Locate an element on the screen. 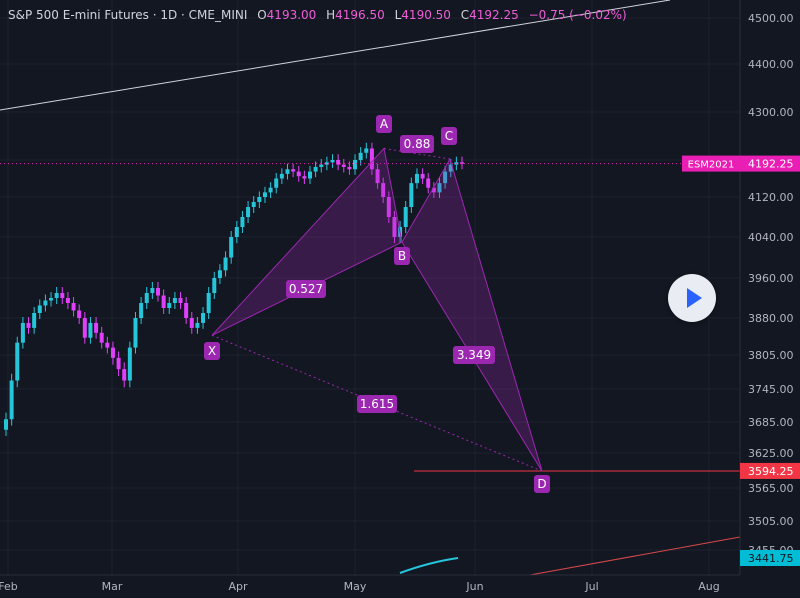 This screenshot has width=800, height=598. ratio-ac-bg is located at coordinates (417, 144).